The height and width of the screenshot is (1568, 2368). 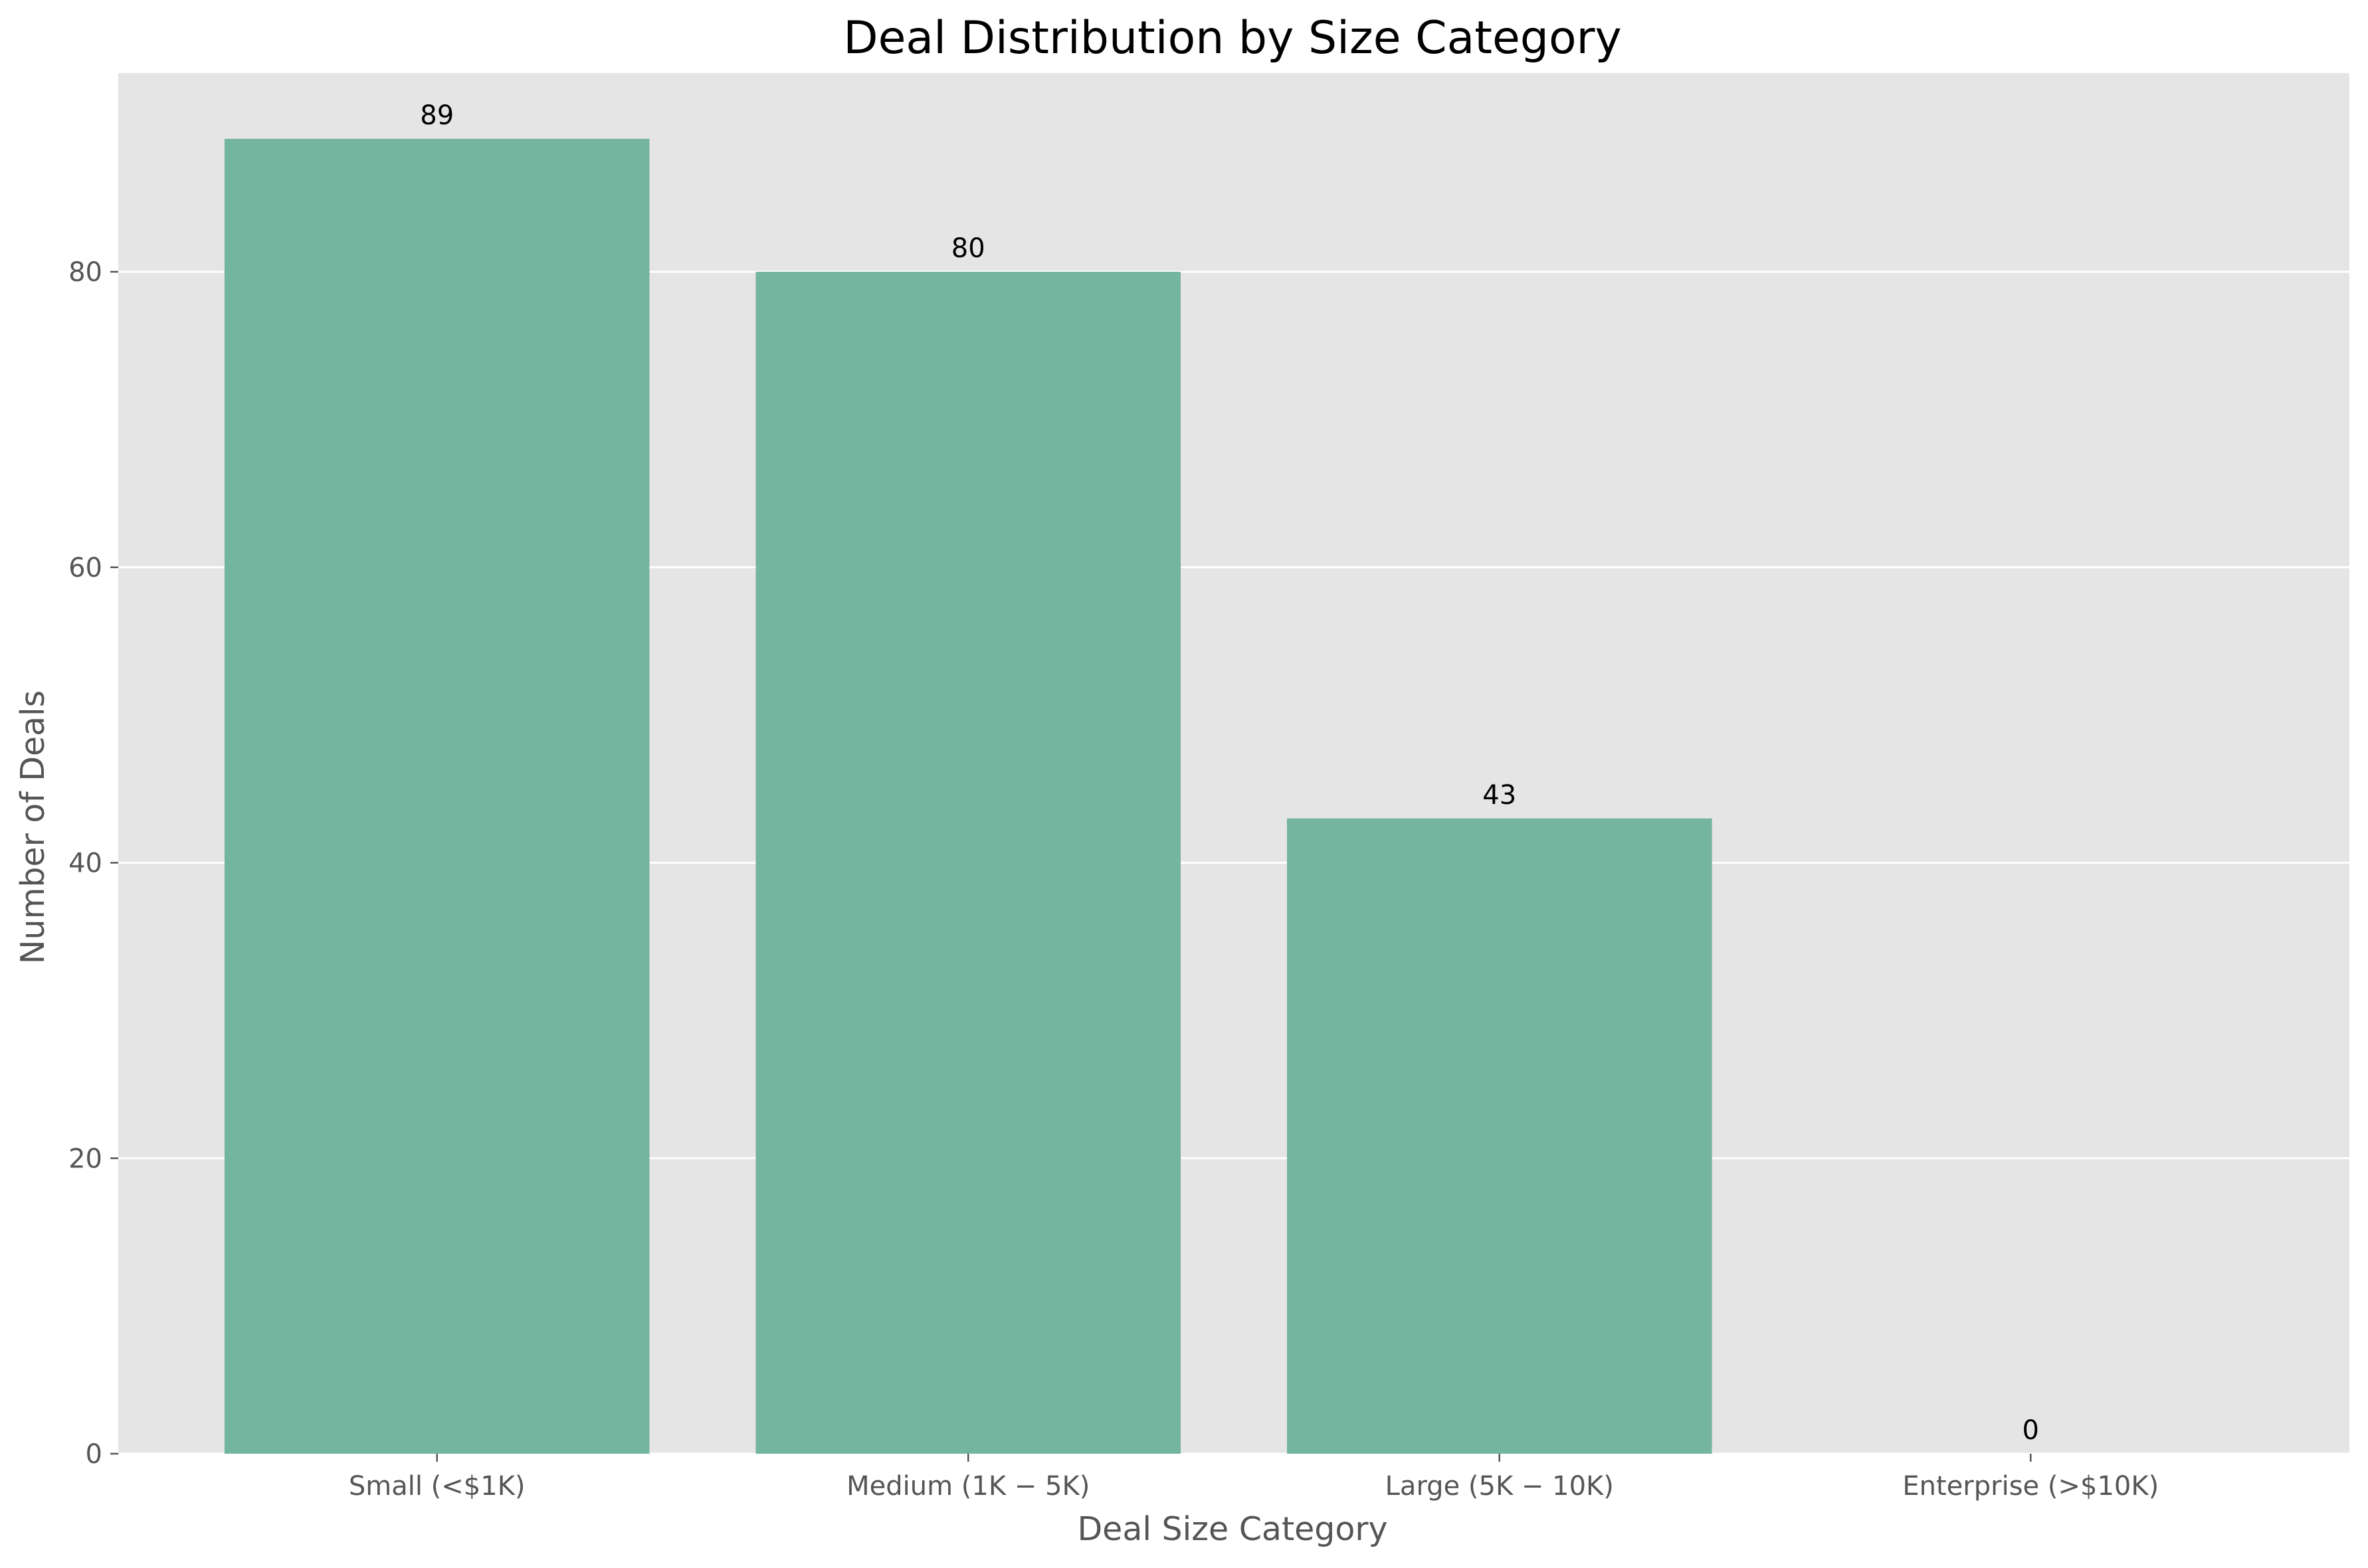 What do you see at coordinates (1499, 1486) in the screenshot?
I see `x-tick-label-2: Large (5K − 10K)` at bounding box center [1499, 1486].